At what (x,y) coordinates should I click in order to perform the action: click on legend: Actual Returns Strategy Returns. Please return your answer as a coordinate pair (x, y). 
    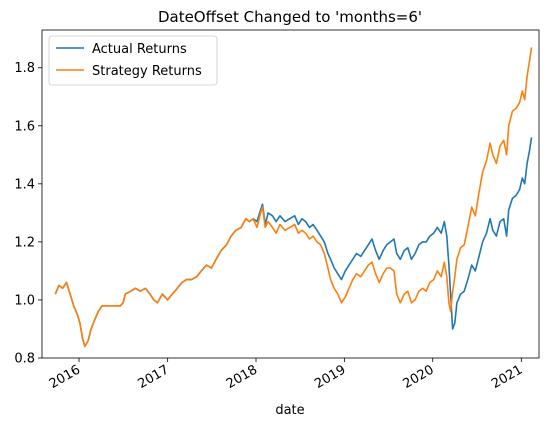
    Looking at the image, I should click on (133, 60).